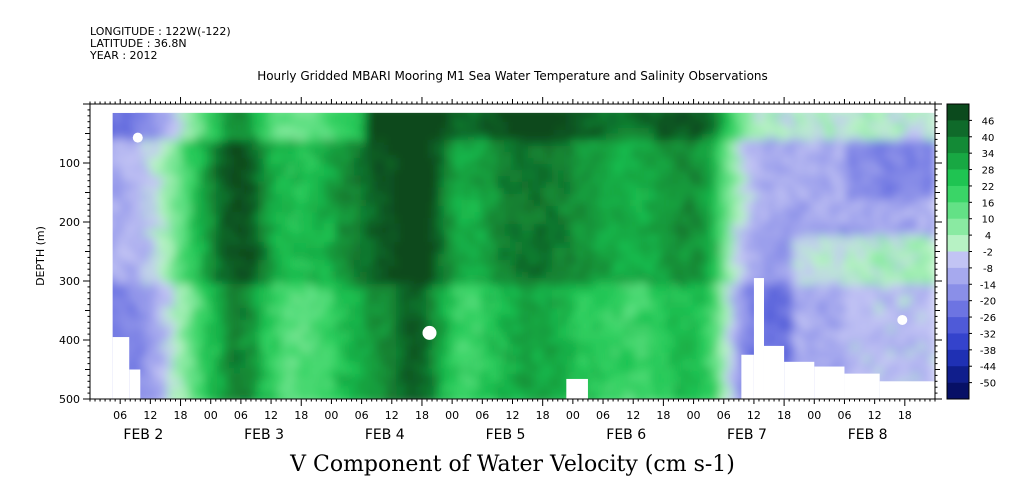 The height and width of the screenshot is (504, 1009). Describe the element at coordinates (506, 435) in the screenshot. I see `day-label: FEB 5` at that location.